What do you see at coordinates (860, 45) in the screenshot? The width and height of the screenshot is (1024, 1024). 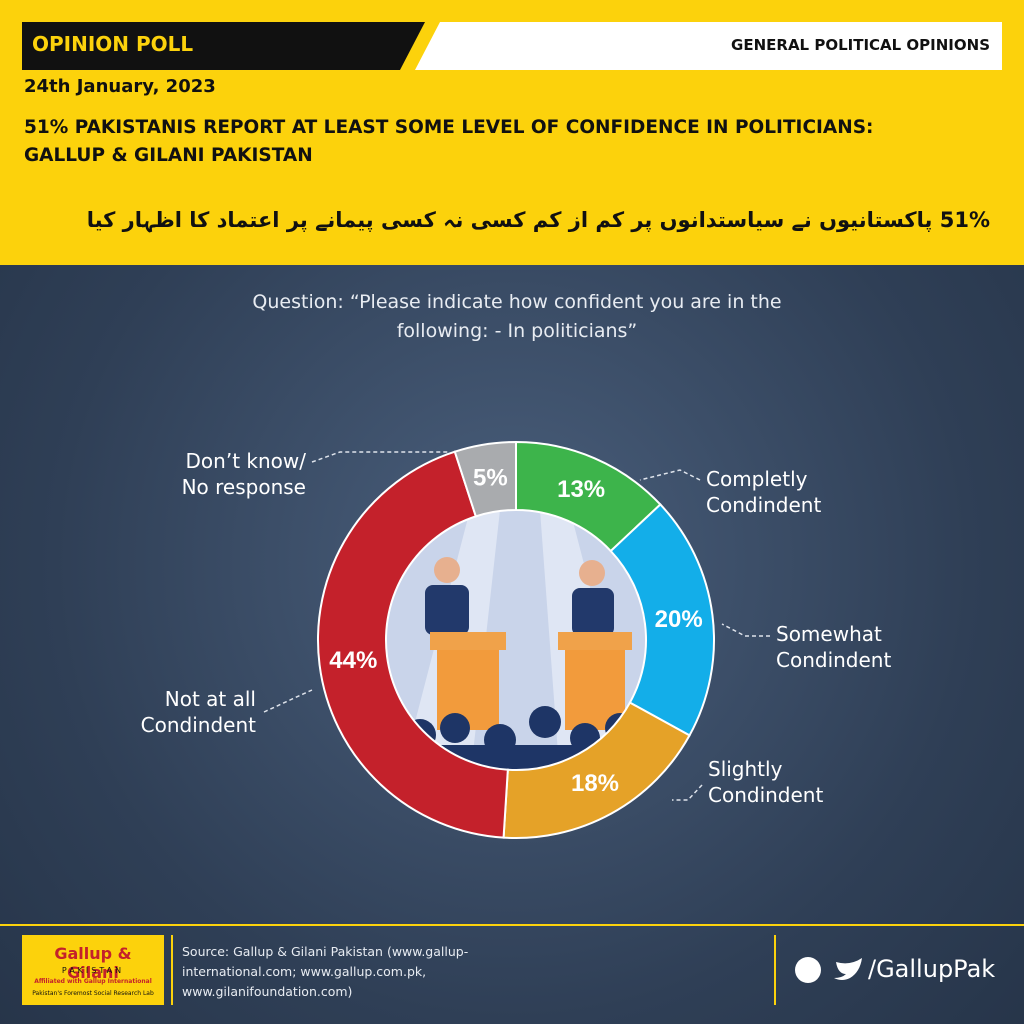 I see `section: GENERAL POLITICAL OPINIONS` at bounding box center [860, 45].